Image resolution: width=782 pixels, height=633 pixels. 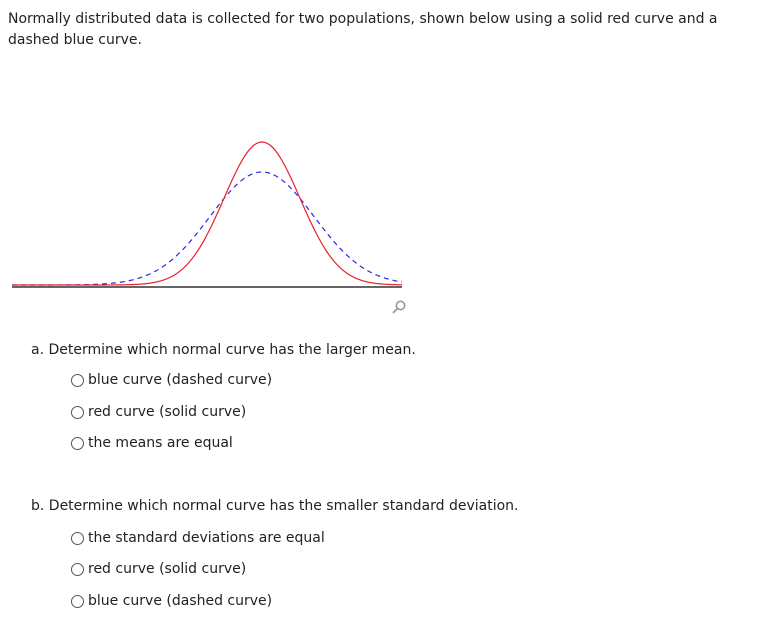 I want to click on option-b-blue-curve: blue curve (dashed curve), so click(x=171, y=601).